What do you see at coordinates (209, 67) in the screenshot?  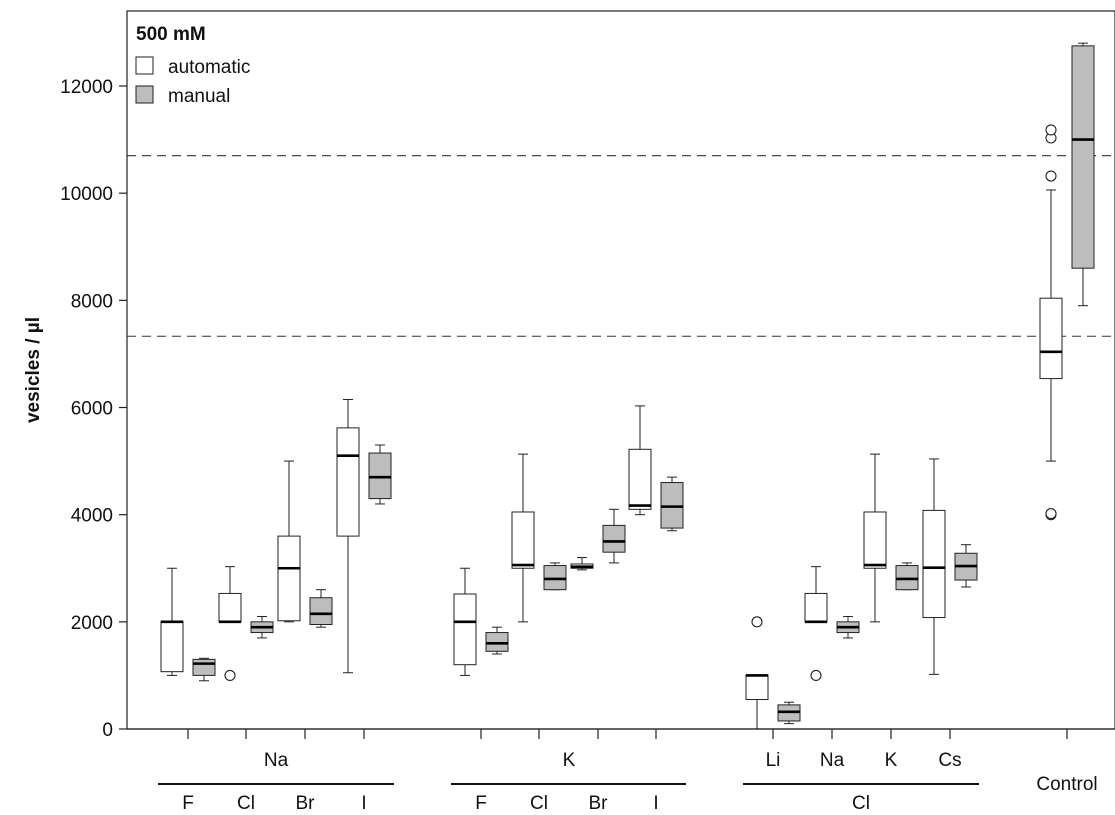 I see `legend-label-automatic: automatic` at bounding box center [209, 67].